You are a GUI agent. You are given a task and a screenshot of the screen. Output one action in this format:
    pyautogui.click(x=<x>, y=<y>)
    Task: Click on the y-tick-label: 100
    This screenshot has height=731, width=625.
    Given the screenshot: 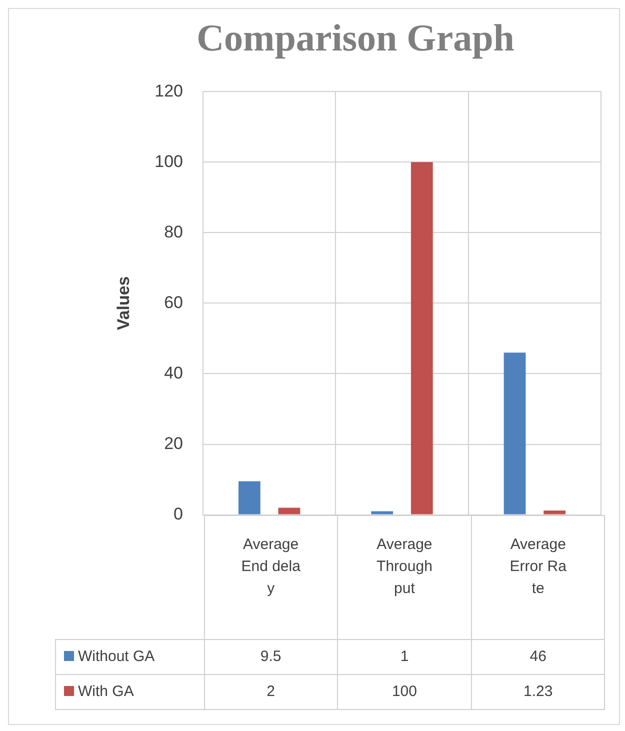 What is the action you would take?
    pyautogui.click(x=168, y=161)
    